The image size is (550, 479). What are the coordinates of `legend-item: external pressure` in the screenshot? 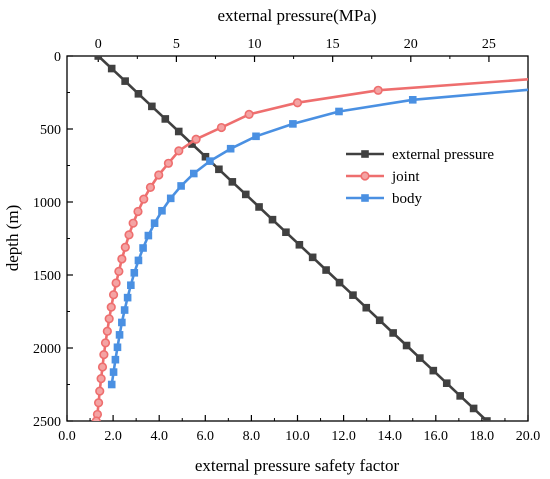 It's located at (420, 155).